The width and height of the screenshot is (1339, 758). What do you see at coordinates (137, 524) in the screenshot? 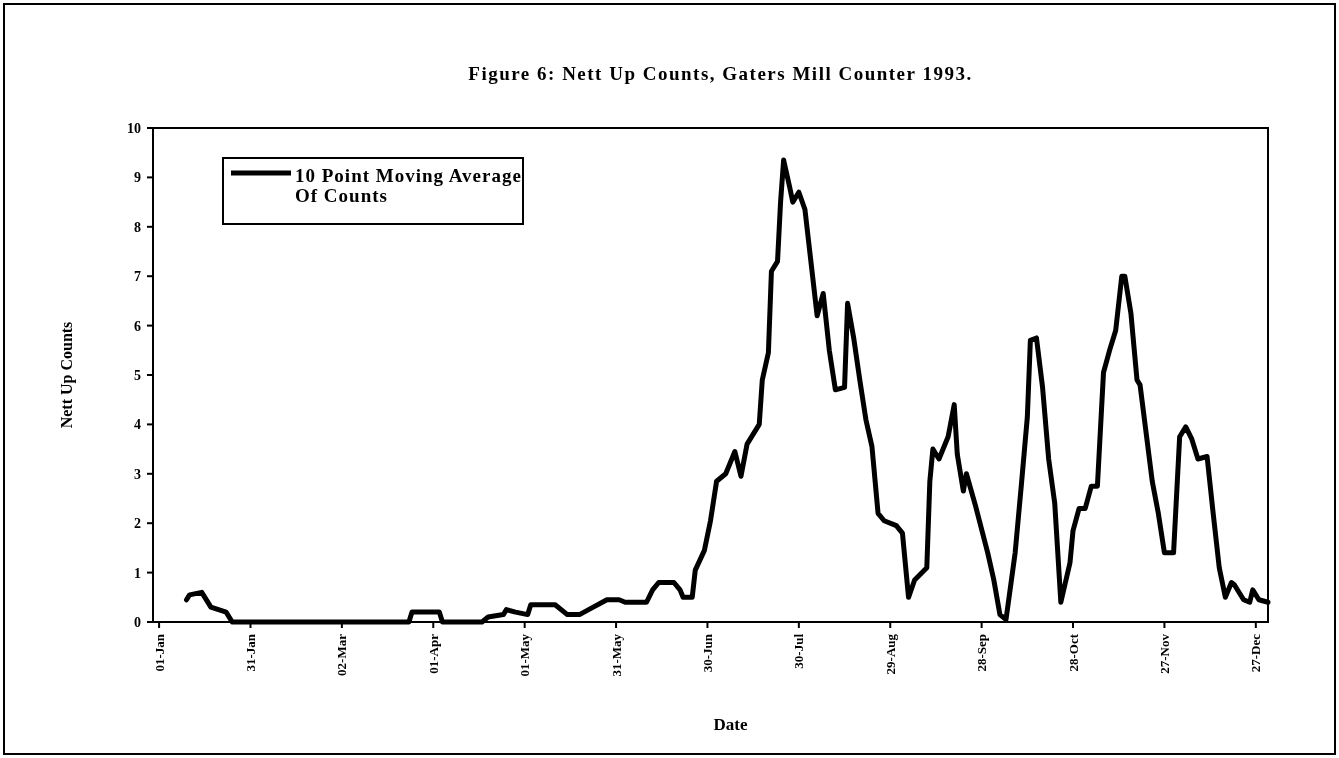
I see `y-tick-label: 2` at bounding box center [137, 524].